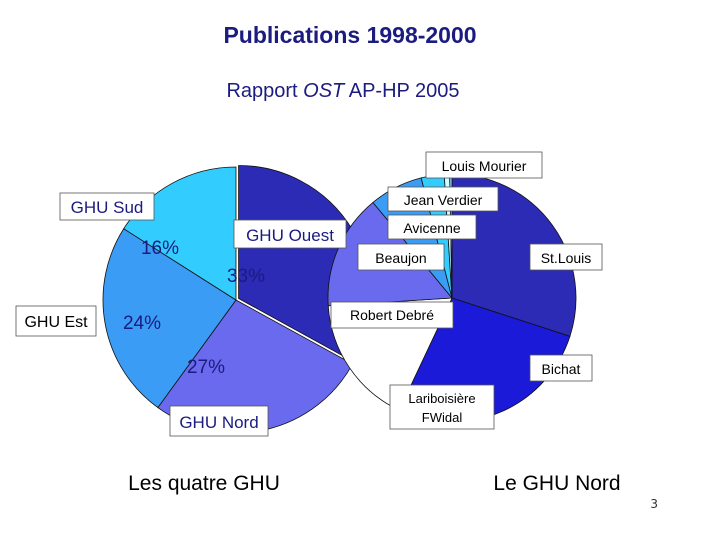 The image size is (720, 540). I want to click on label-ghu-ouest: GHU Ouest, so click(290, 235).